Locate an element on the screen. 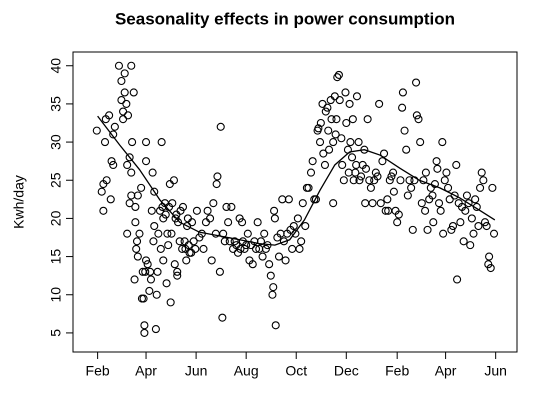 This screenshot has width=539, height=416. y-tick-label: 35 is located at coordinates (56, 104).